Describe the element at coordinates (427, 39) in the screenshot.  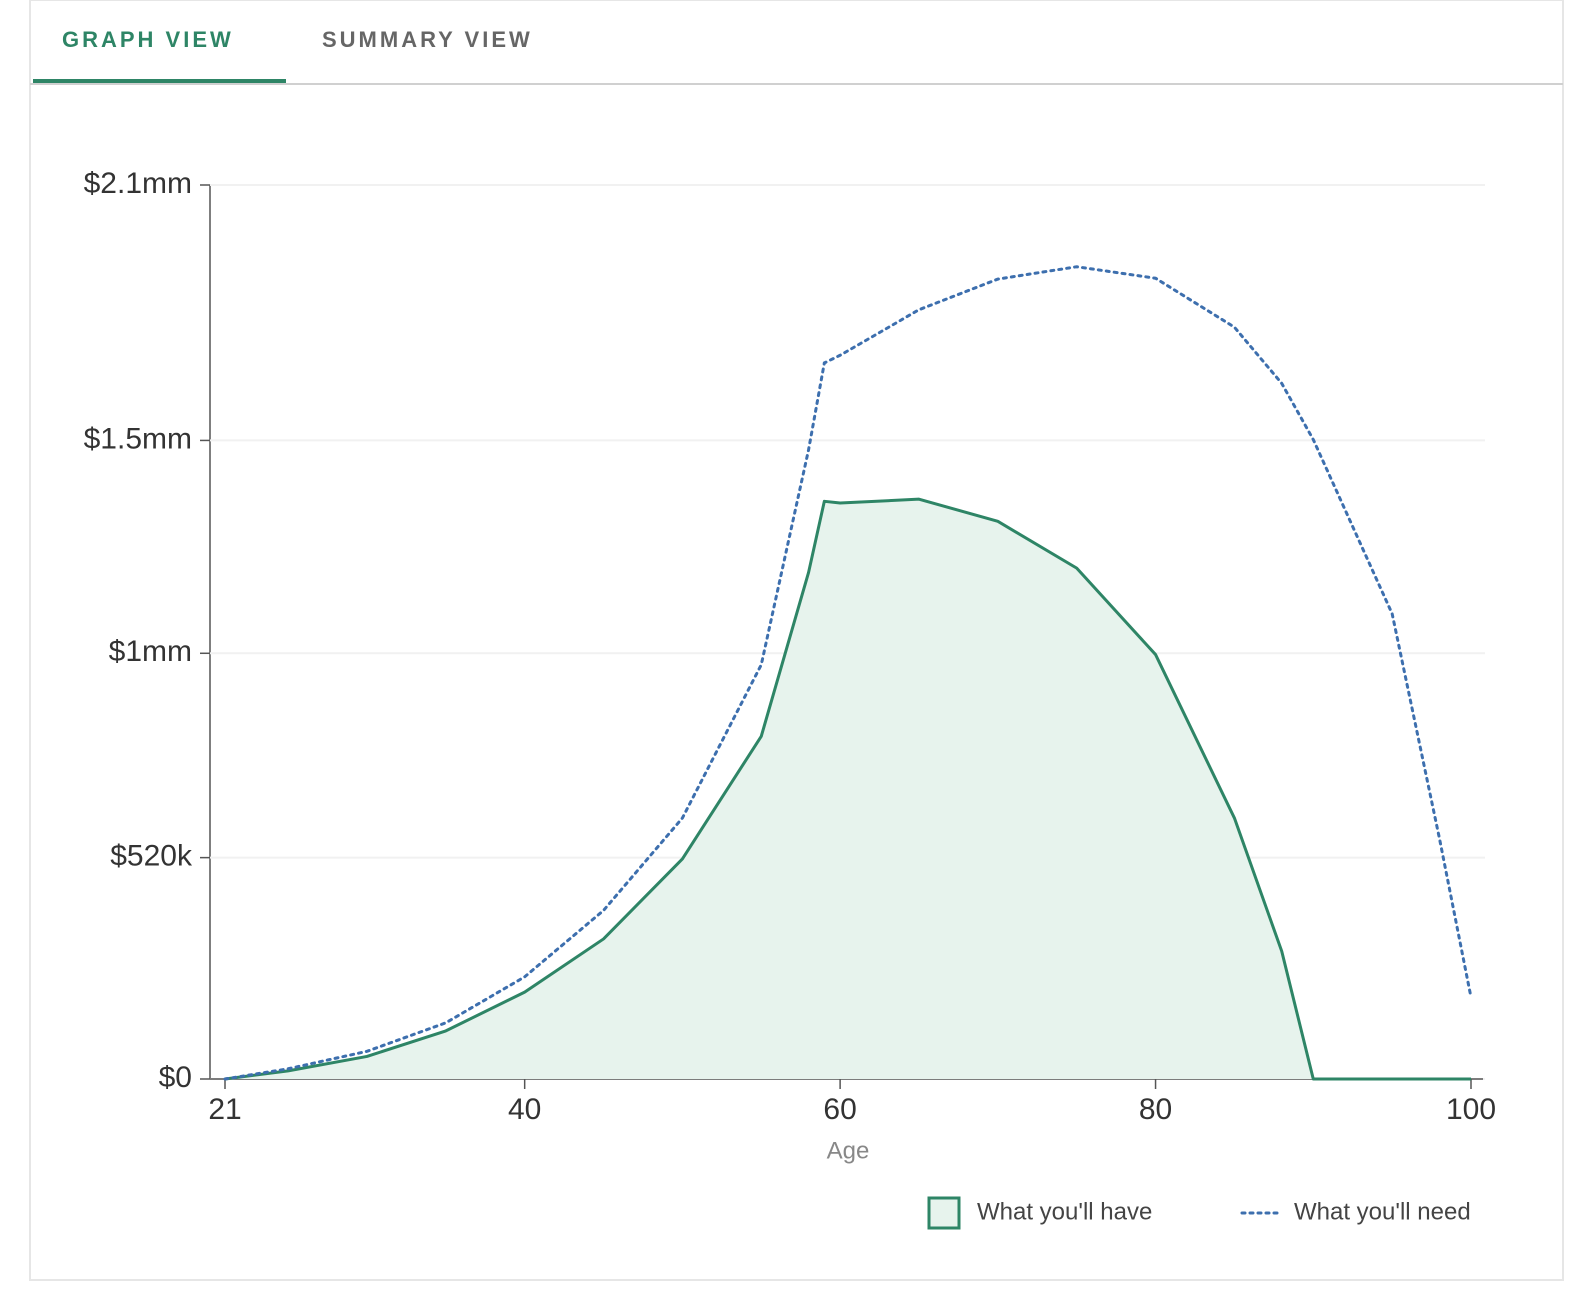
I see `tab: SUMMARY VIEW` at that location.